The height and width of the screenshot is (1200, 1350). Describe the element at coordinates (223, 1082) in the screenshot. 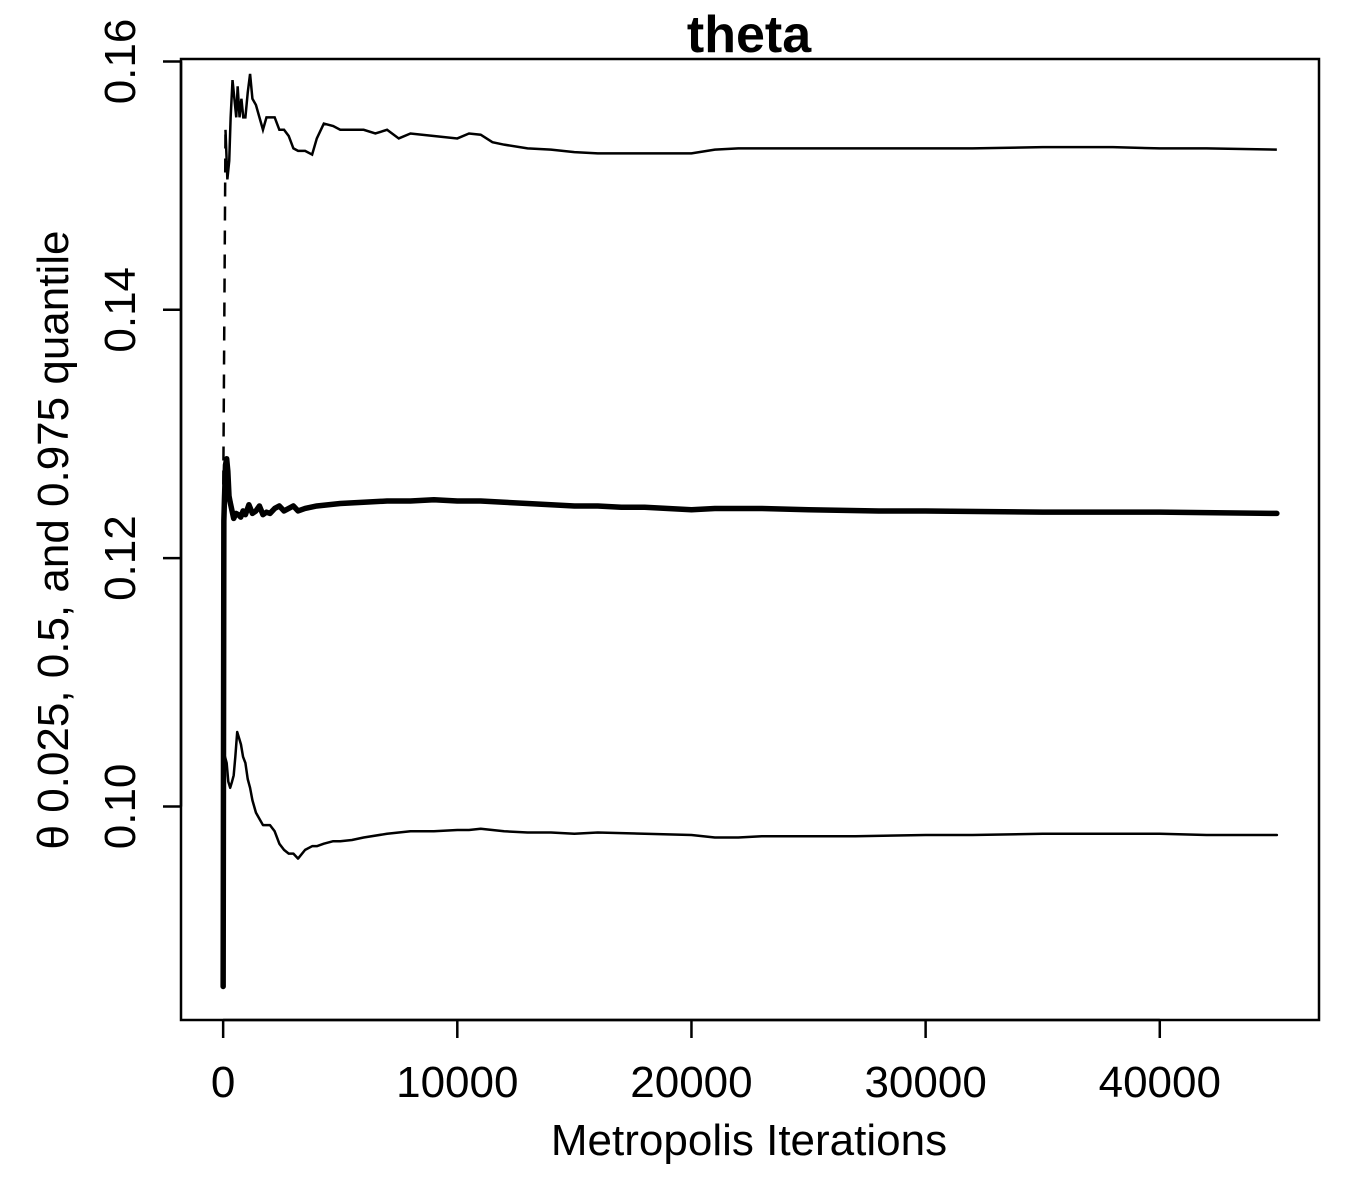

I see `x-tick-label: 0` at that location.